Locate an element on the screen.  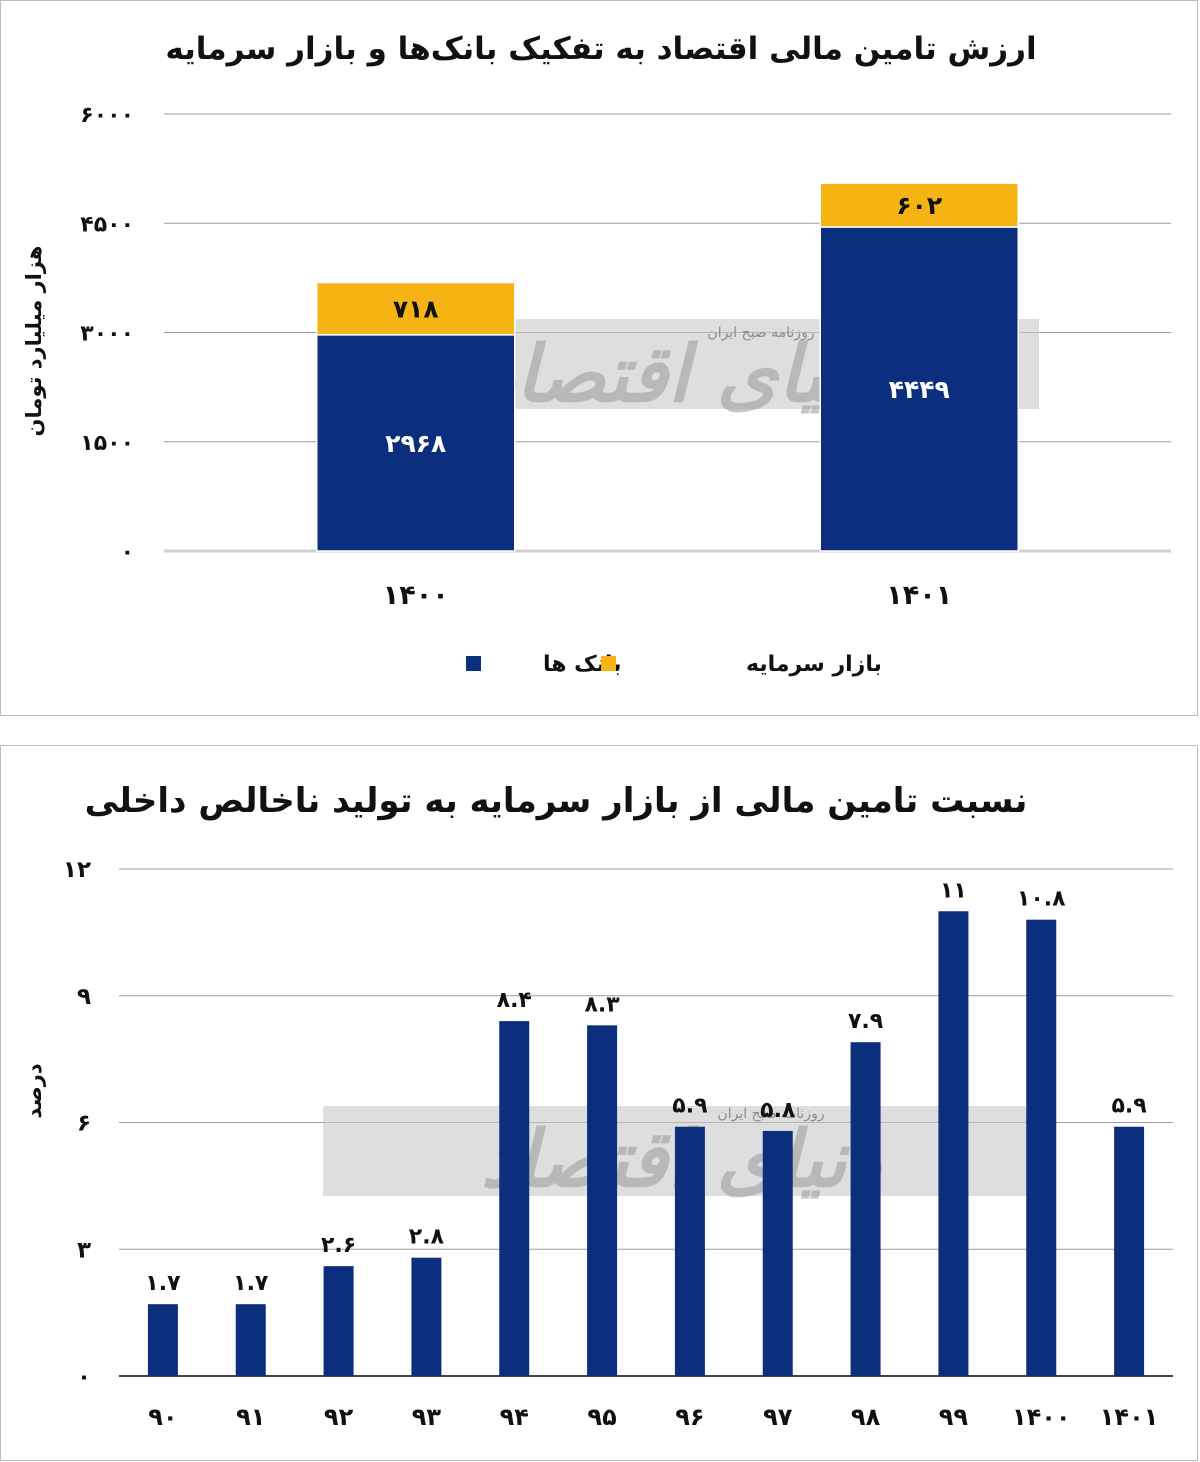
data-label: ۲.۸ is located at coordinates (427, 1237).